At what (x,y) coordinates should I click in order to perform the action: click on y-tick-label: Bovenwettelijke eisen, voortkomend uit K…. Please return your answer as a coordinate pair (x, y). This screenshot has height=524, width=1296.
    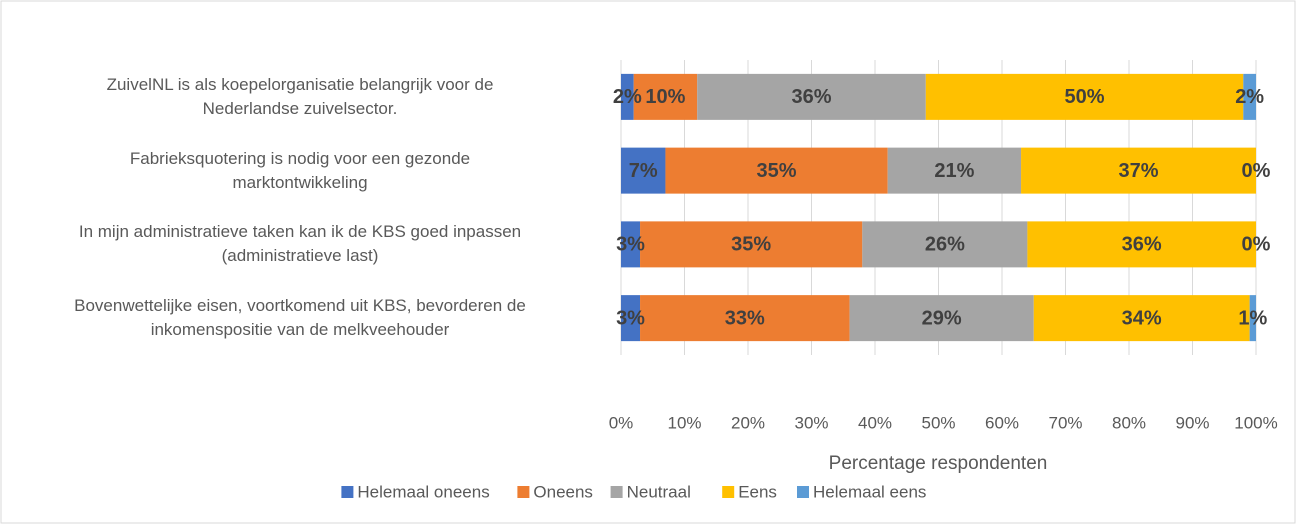
    Looking at the image, I should click on (300, 318).